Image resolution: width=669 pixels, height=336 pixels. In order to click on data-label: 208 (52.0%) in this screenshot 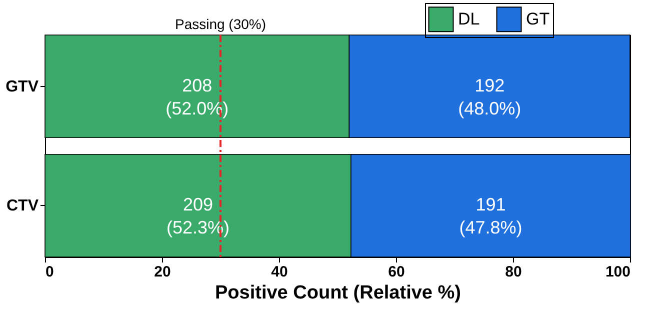, I will do `click(197, 96)`.